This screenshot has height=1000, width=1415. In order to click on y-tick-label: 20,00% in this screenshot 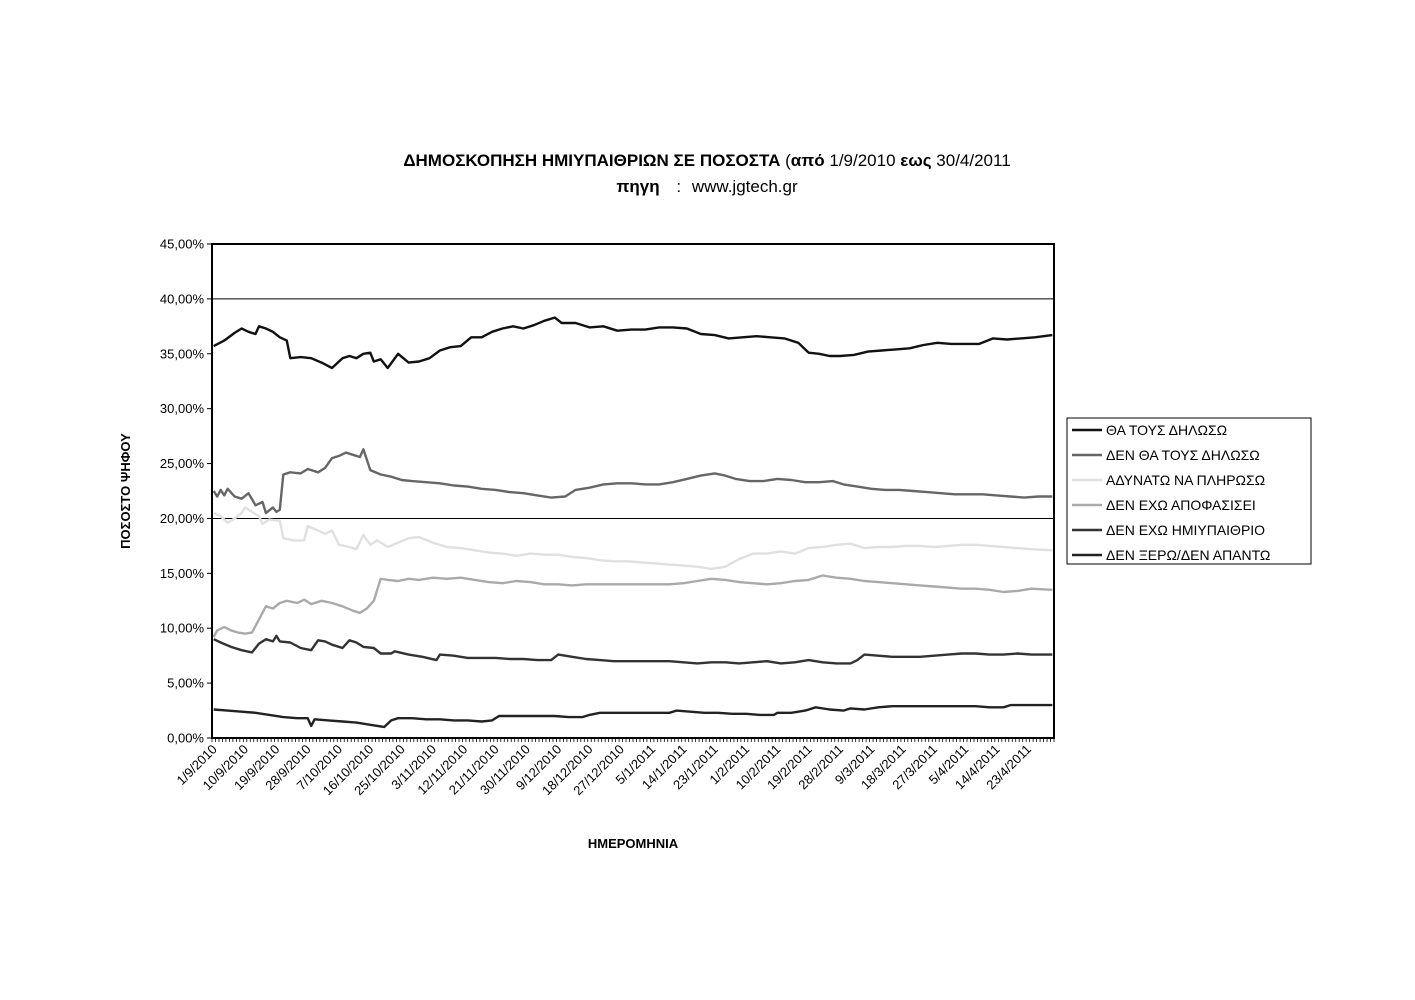, I will do `click(182, 518)`.